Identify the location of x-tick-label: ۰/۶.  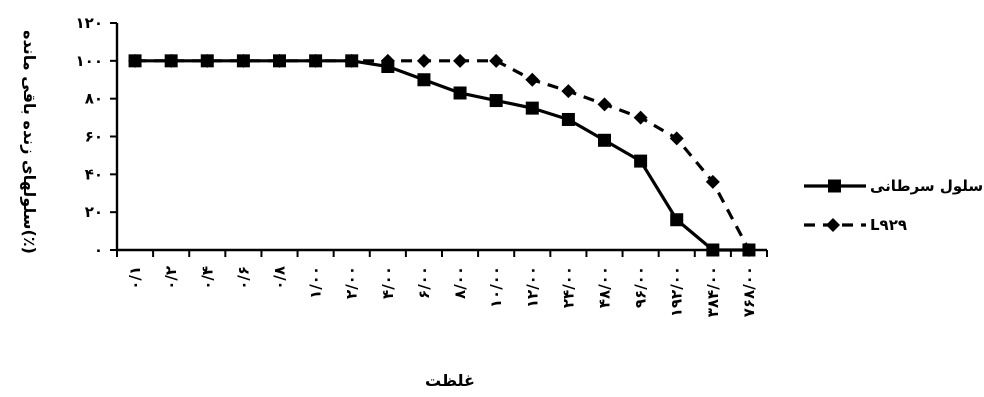
(243, 278).